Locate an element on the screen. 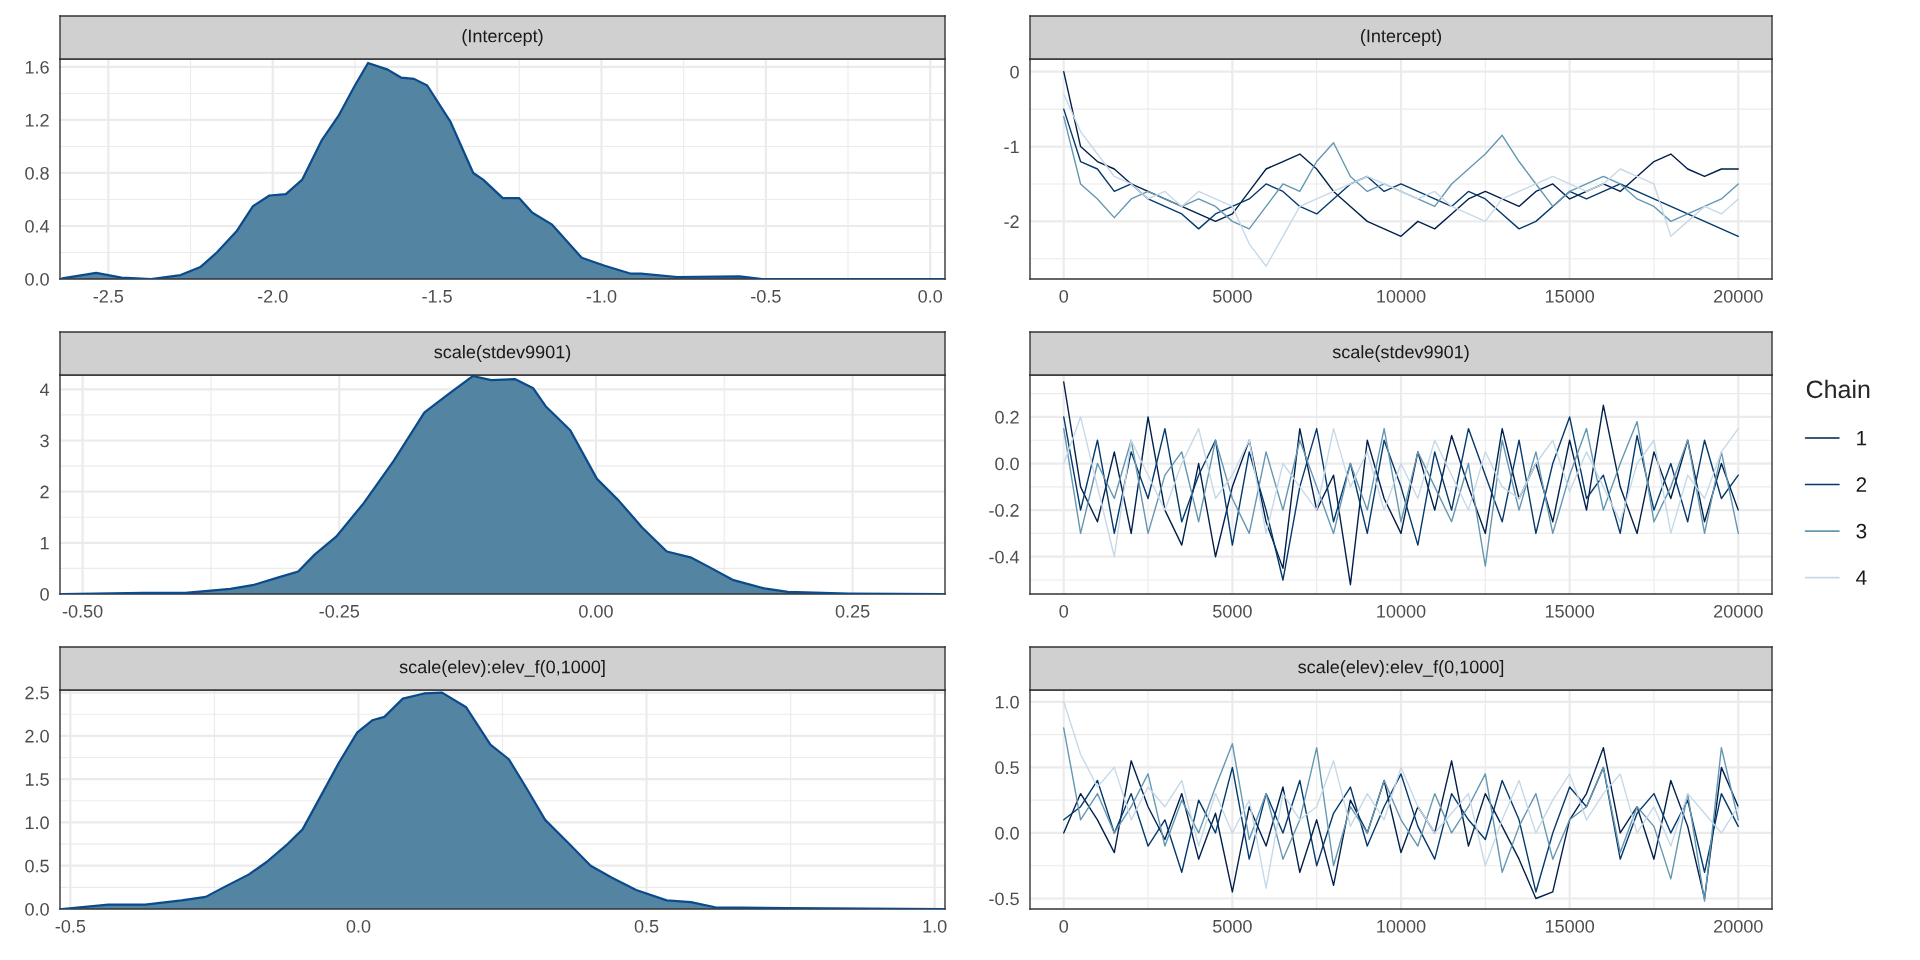 This screenshot has width=1920, height=960. legend-label: 1 is located at coordinates (1862, 438).